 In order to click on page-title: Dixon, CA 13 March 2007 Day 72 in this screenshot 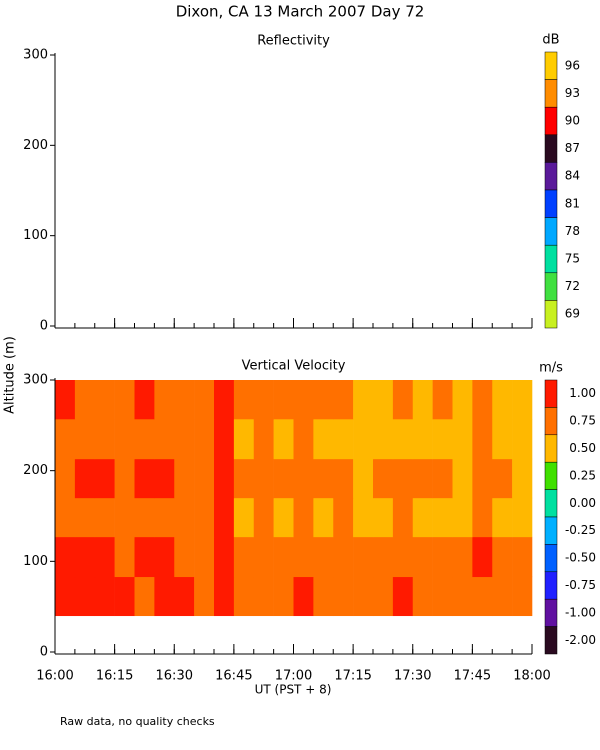, I will do `click(300, 12)`.